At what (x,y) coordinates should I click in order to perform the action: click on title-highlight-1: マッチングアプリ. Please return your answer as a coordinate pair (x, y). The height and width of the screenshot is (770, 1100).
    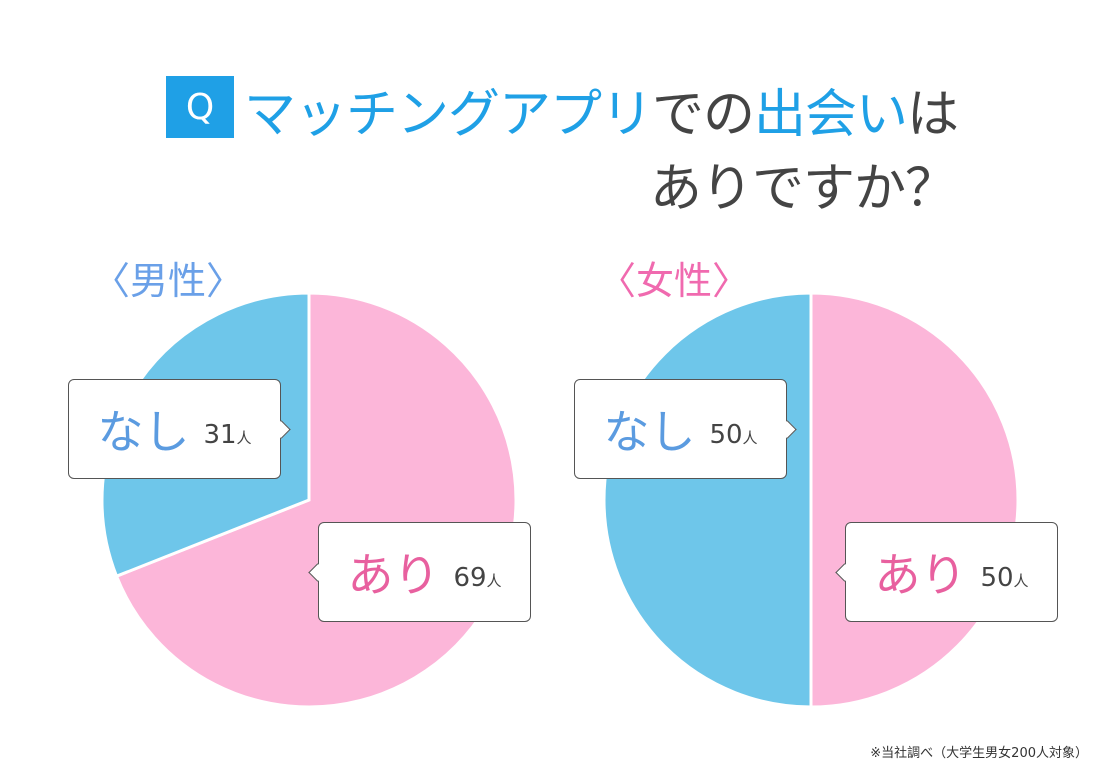
    Looking at the image, I should click on (448, 115).